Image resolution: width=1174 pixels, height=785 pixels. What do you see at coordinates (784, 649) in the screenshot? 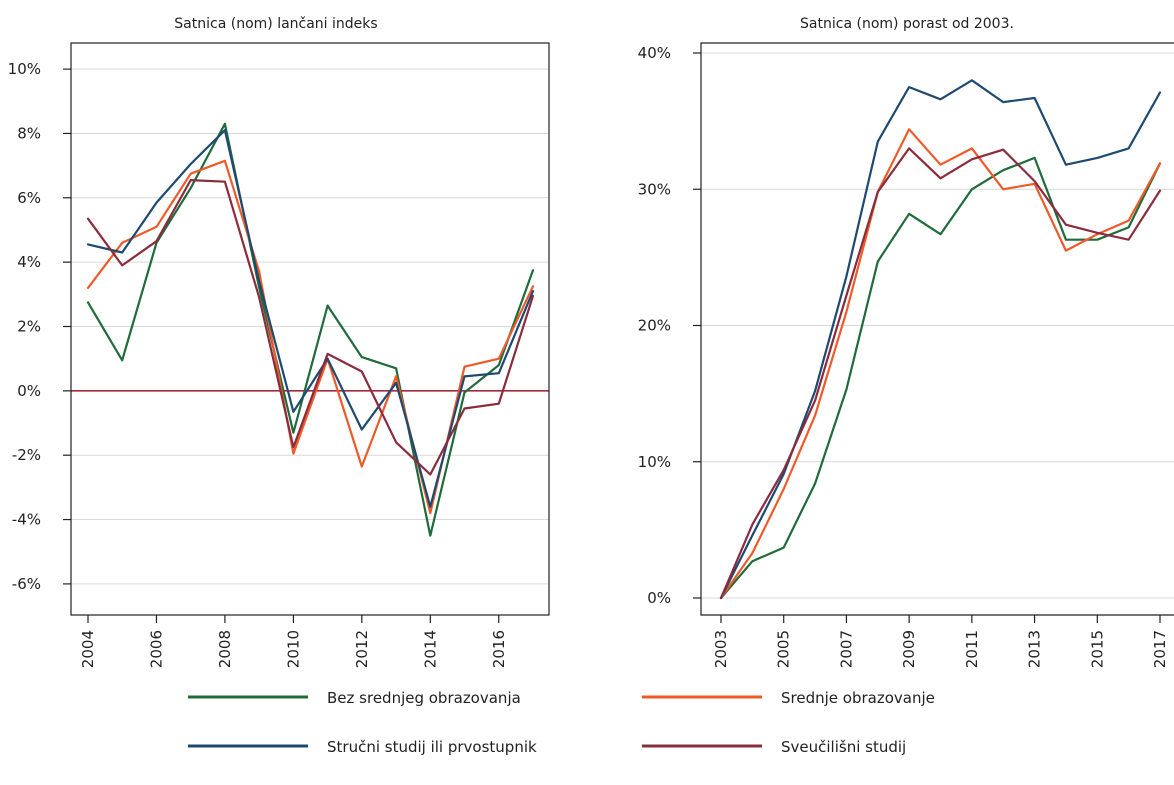
I see `x-tick-label: 2005` at bounding box center [784, 649].